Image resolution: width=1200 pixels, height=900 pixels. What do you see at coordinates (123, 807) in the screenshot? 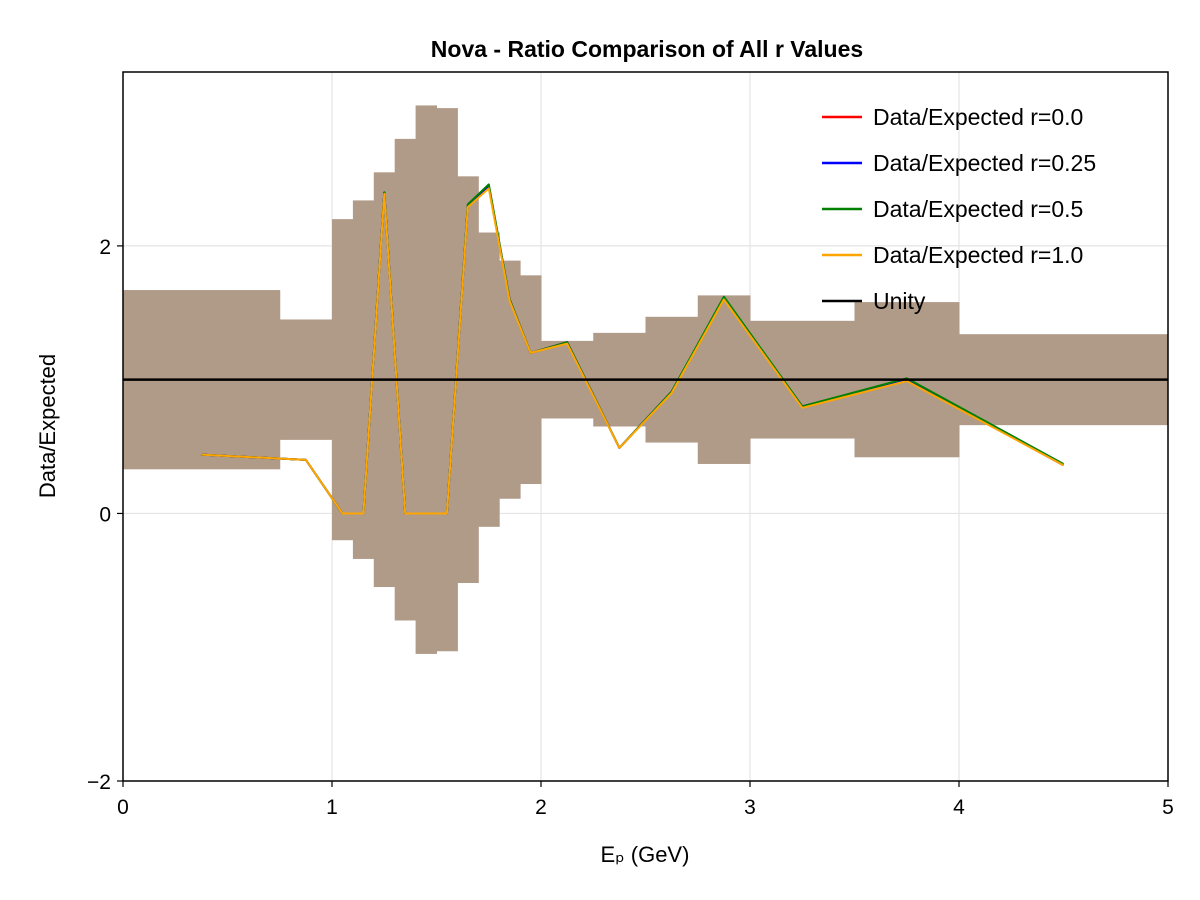
I see `x-tick-label: 0` at bounding box center [123, 807].